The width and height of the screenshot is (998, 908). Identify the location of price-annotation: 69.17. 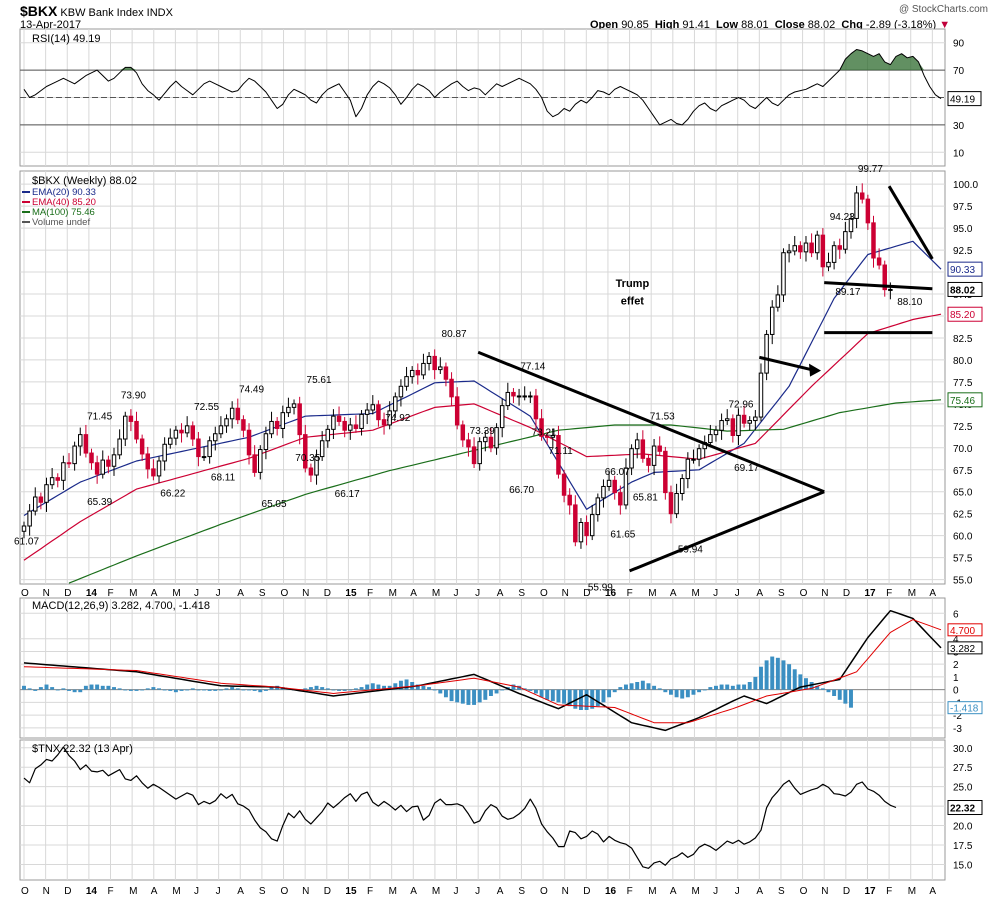
(746, 468).